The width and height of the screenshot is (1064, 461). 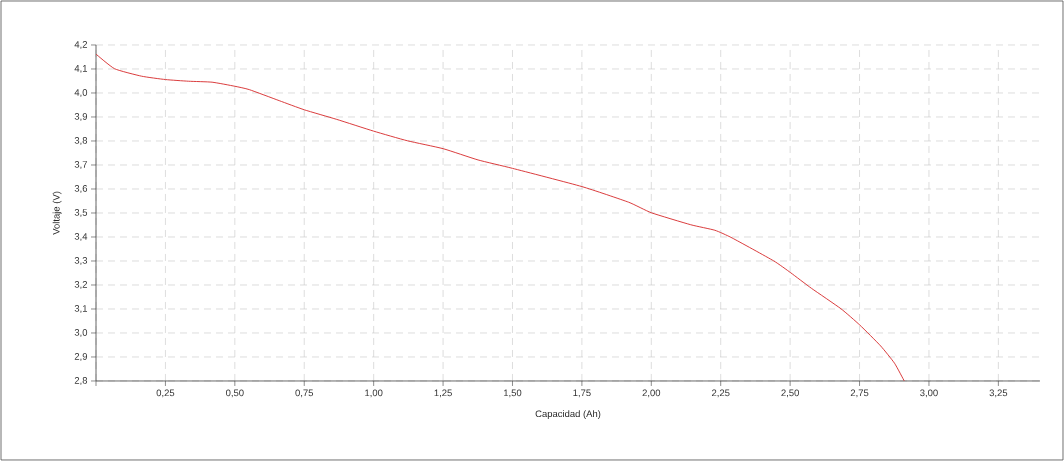 What do you see at coordinates (165, 393) in the screenshot?
I see `x-tick-label: 0,25` at bounding box center [165, 393].